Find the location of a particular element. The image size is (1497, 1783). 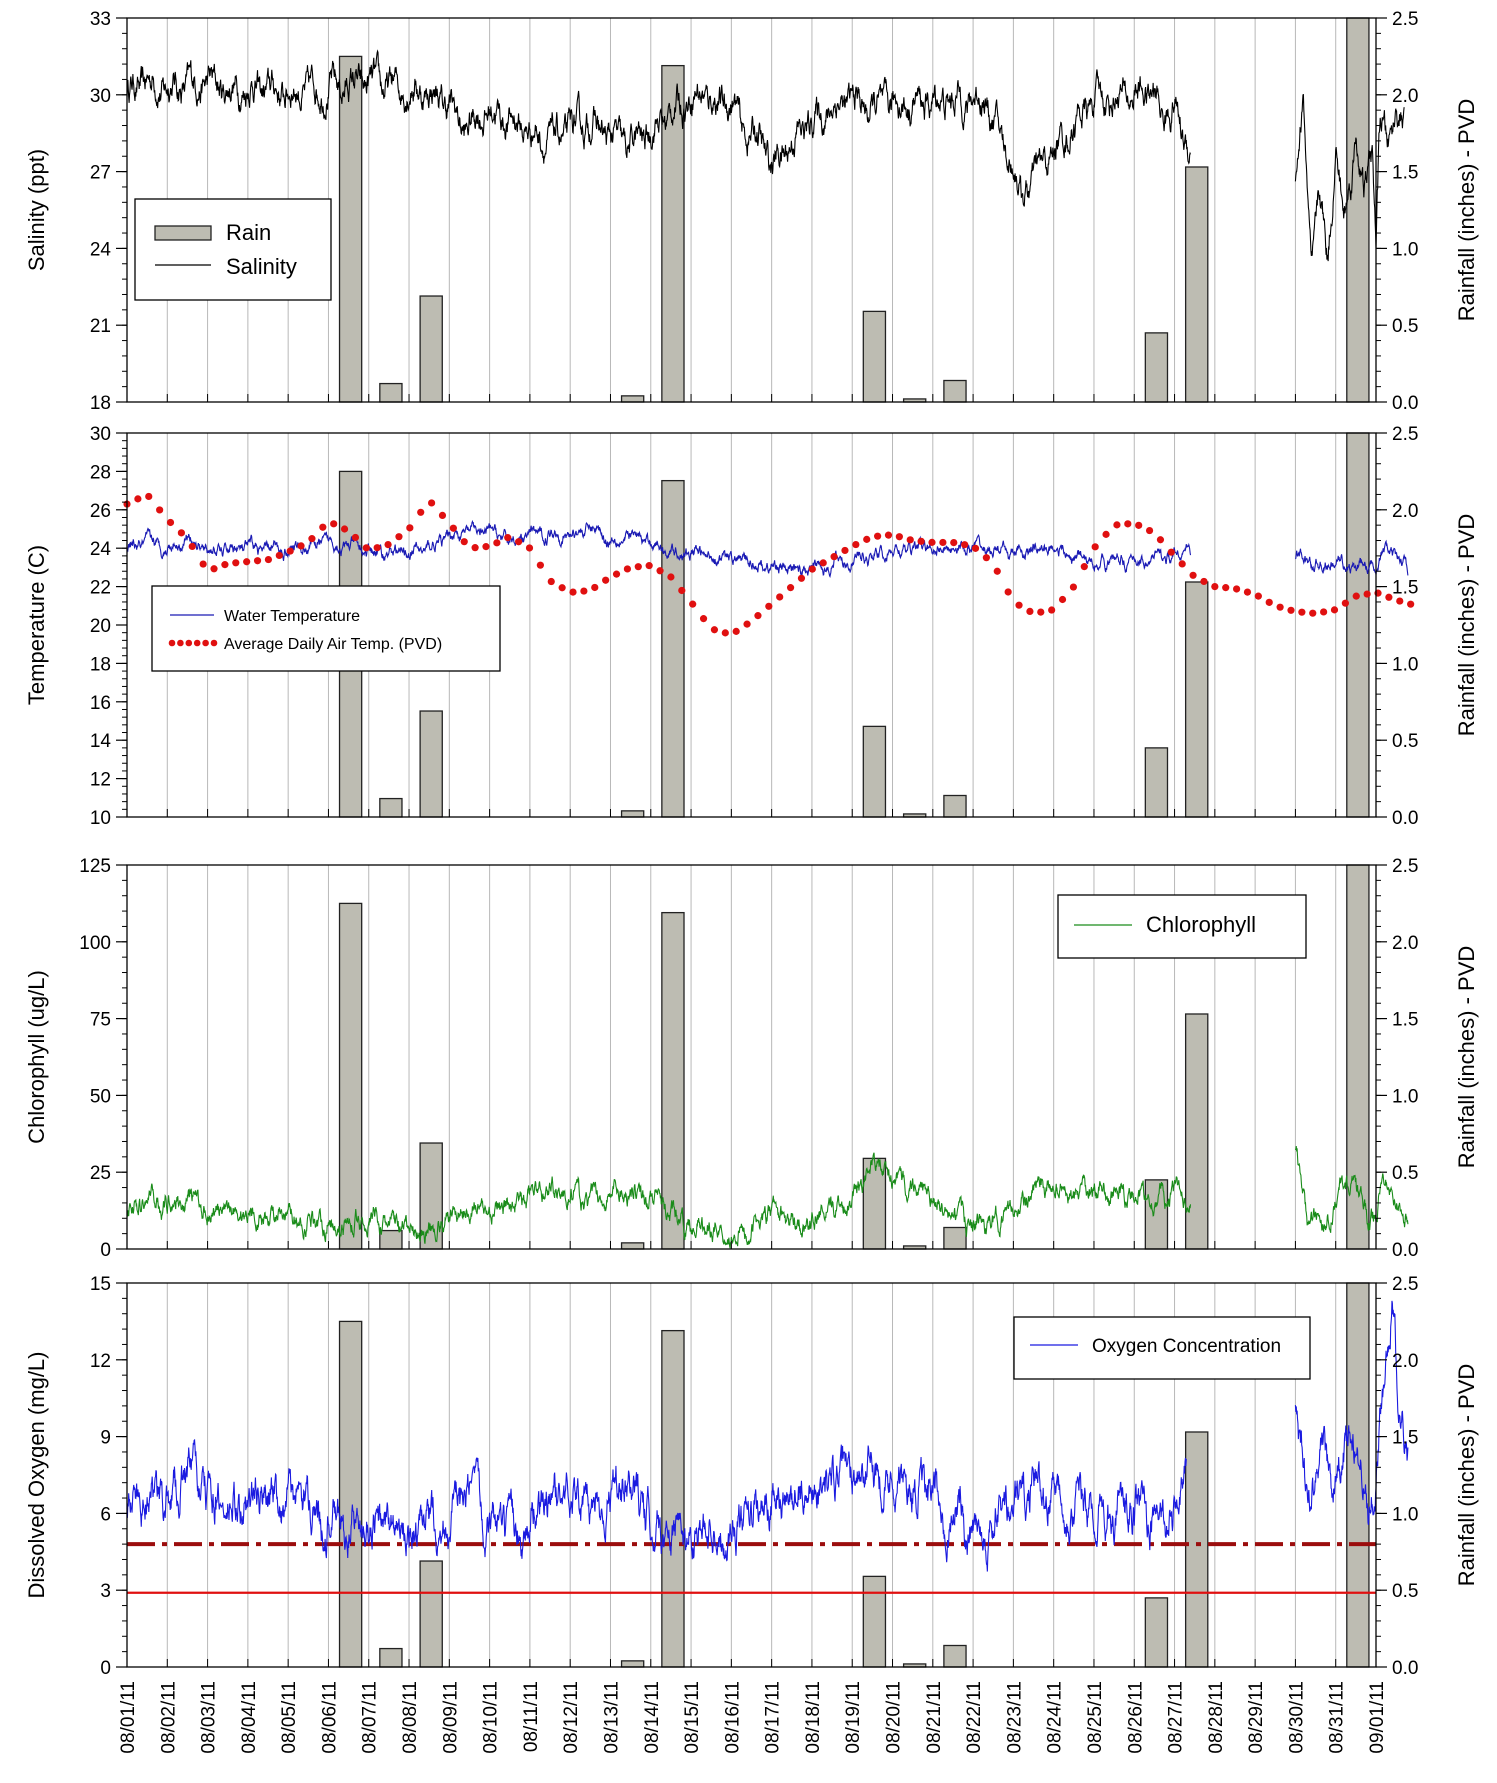

water-temperature-line is located at coordinates (659, 549).